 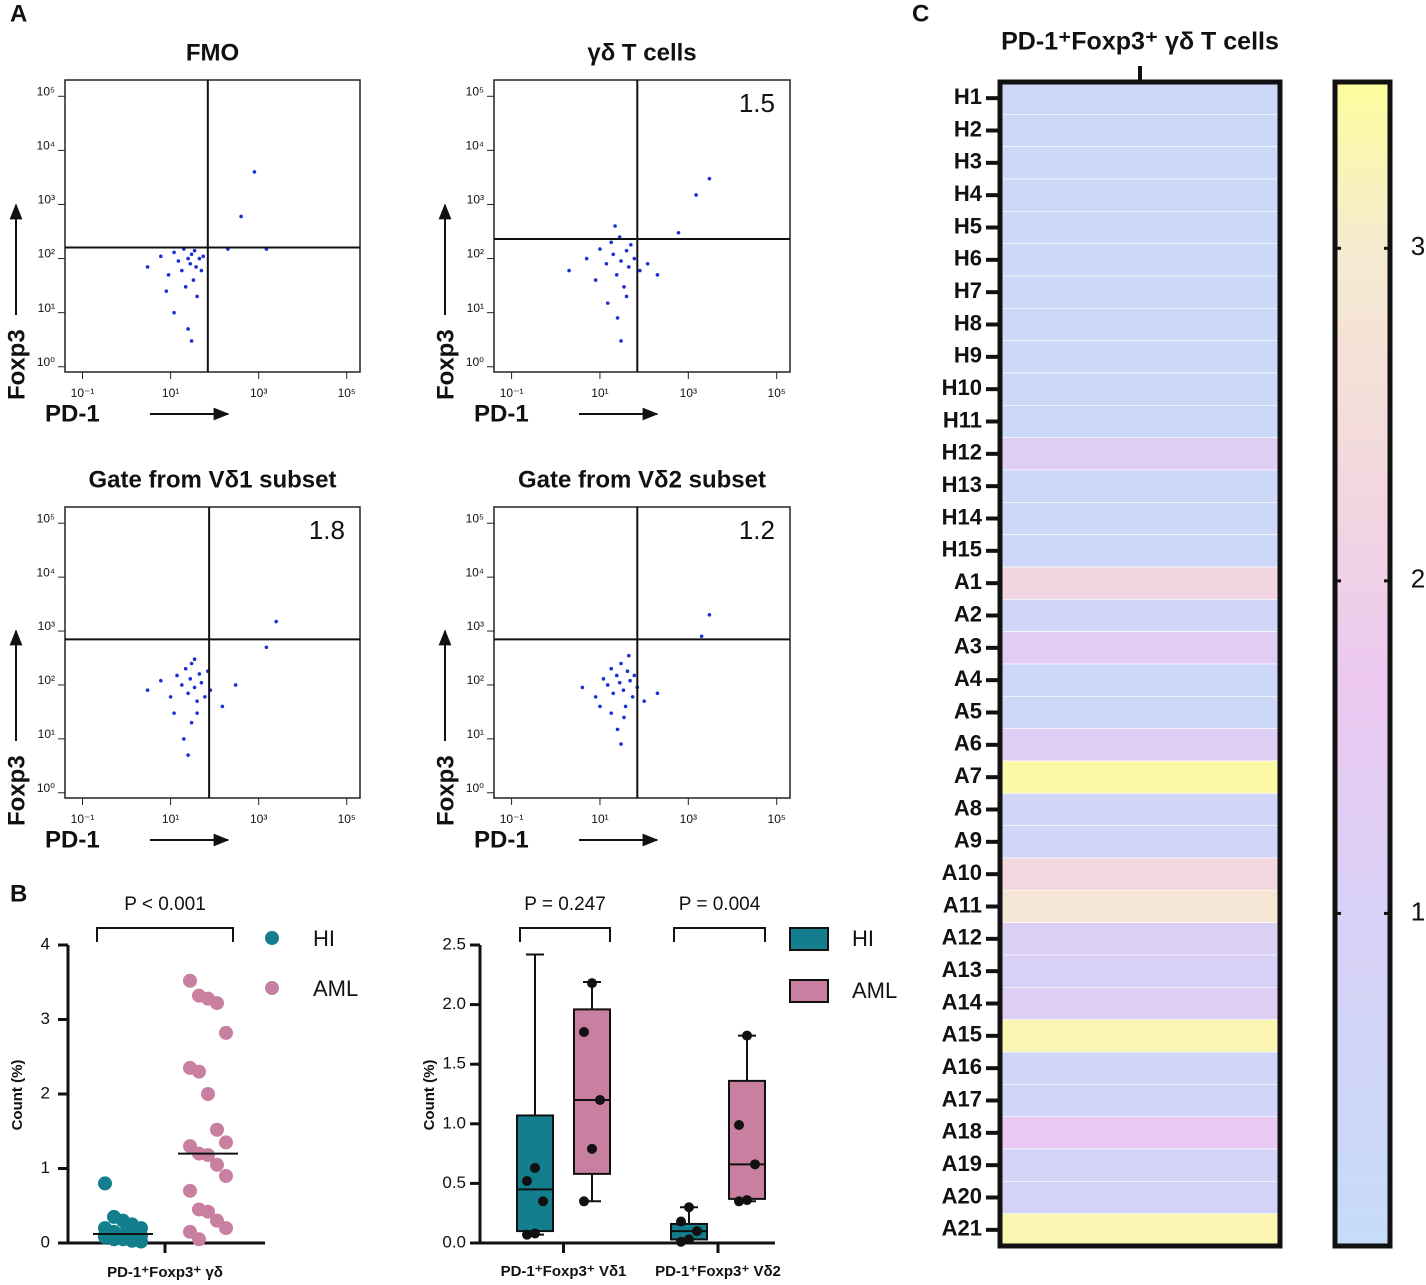 What do you see at coordinates (46, 626) in the screenshot?
I see `y-tick-label: 10³` at bounding box center [46, 626].